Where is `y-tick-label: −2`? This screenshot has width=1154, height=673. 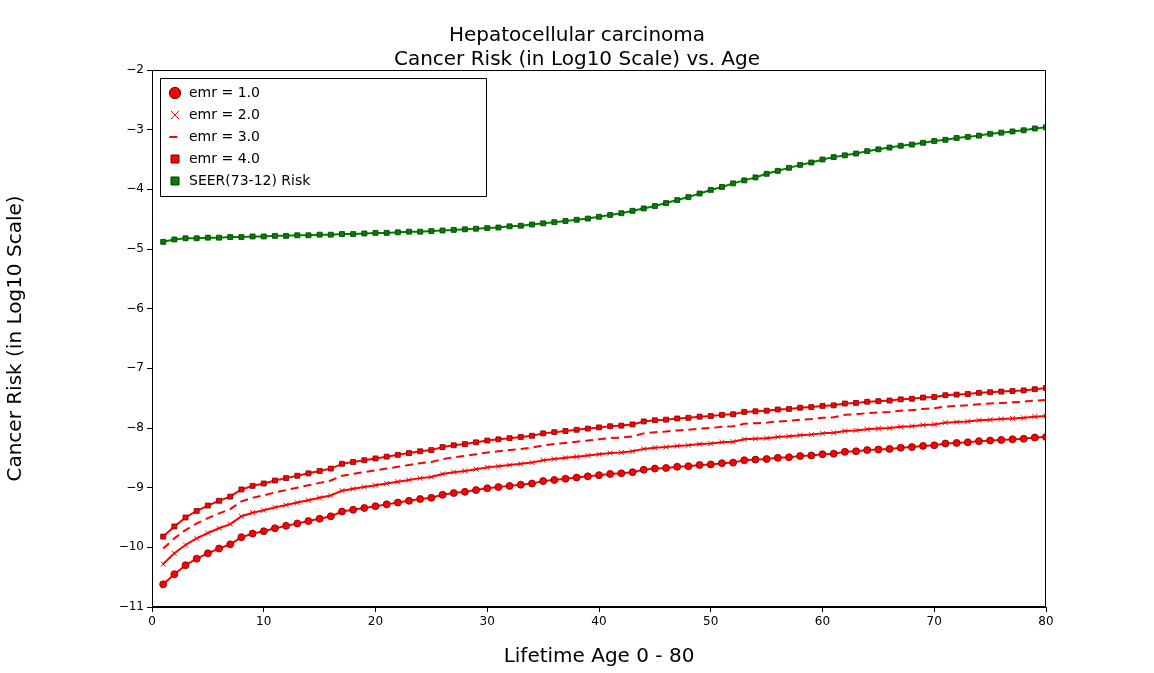 y-tick-label: −2 is located at coordinates (135, 69).